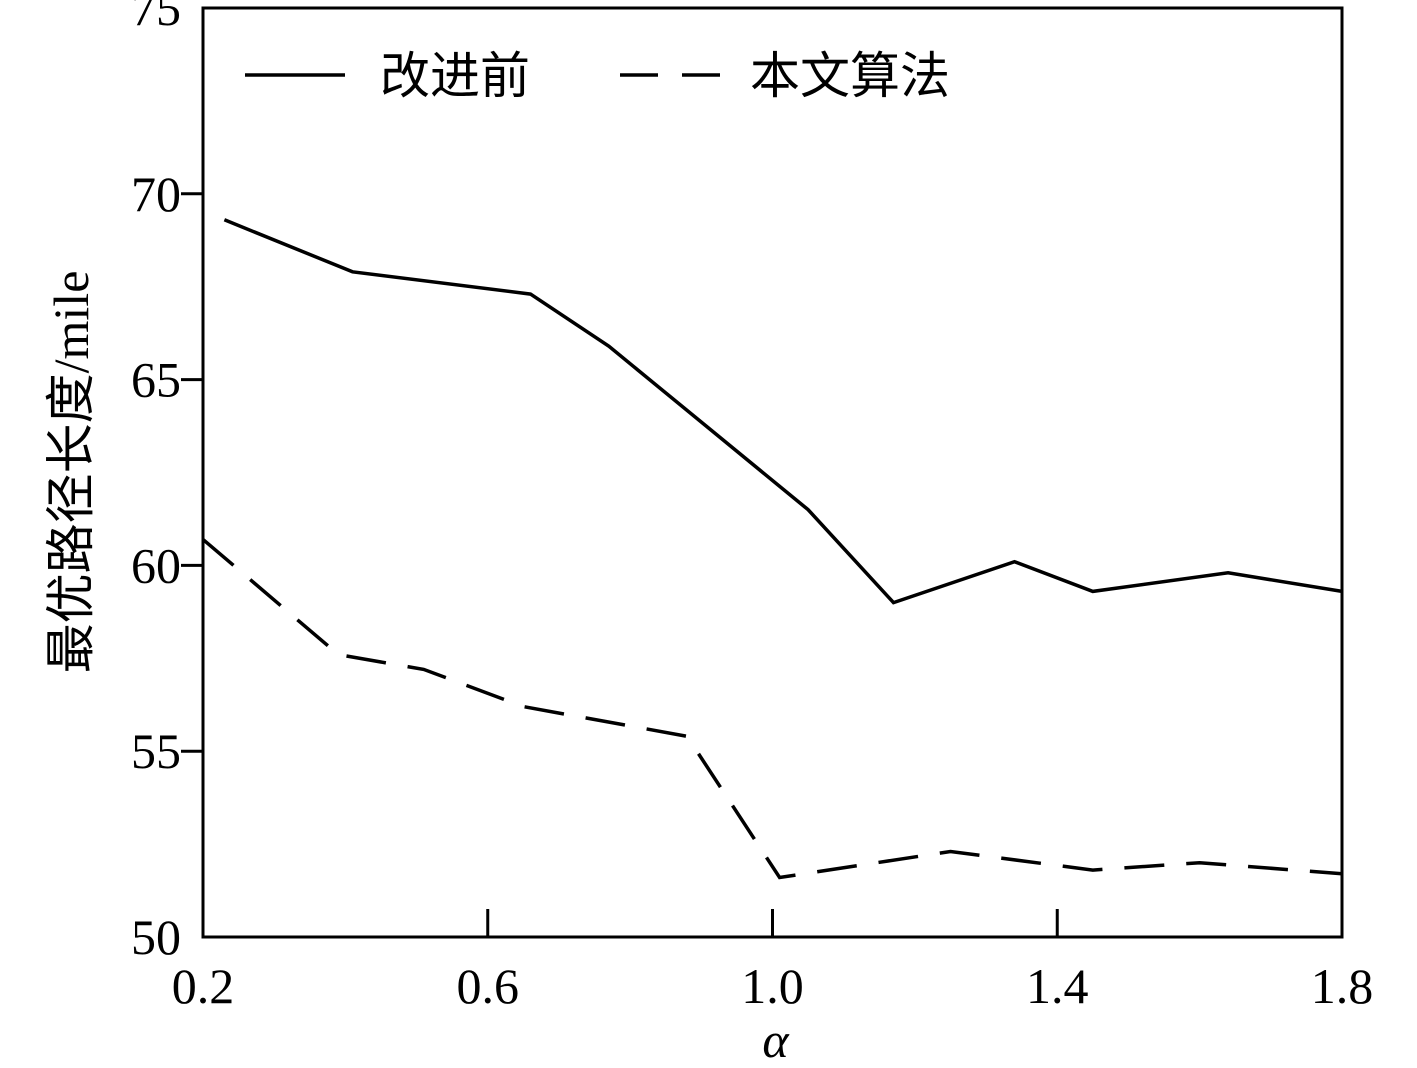 The height and width of the screenshot is (1068, 1417). I want to click on y-axis-title: 最优路径长度/mile, so click(71, 472).